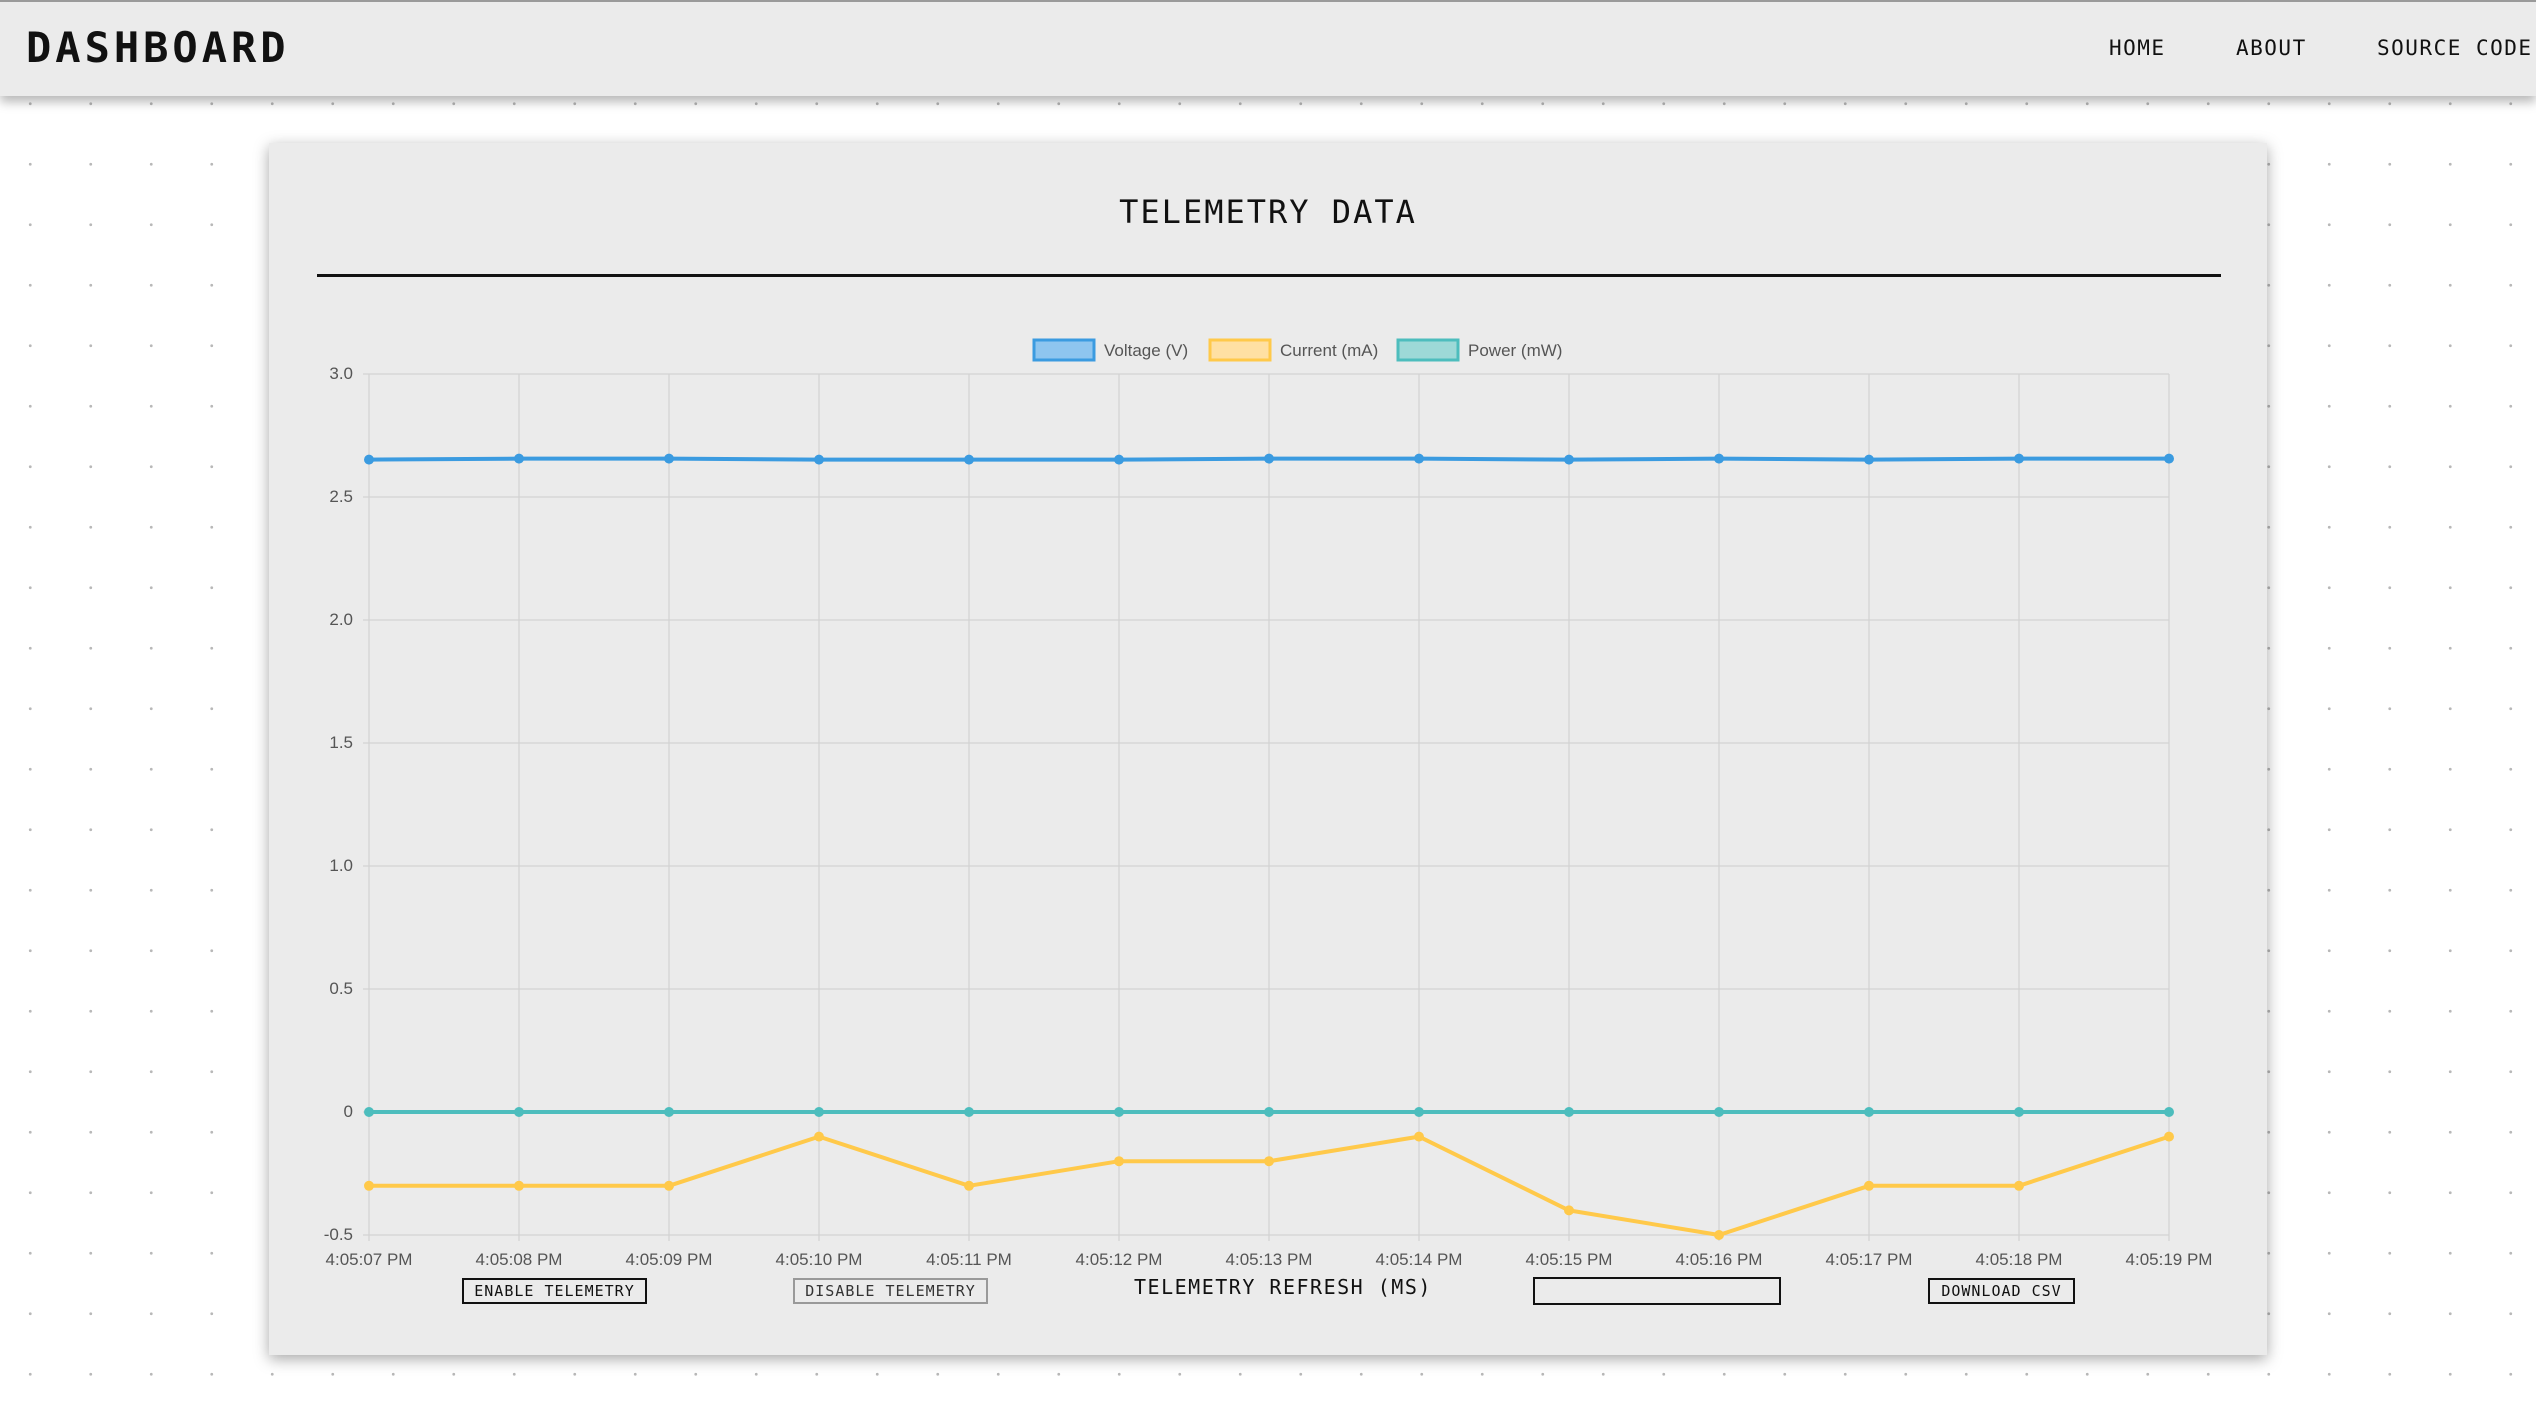  What do you see at coordinates (1146, 350) in the screenshot?
I see `legend-label: Voltage (V)` at bounding box center [1146, 350].